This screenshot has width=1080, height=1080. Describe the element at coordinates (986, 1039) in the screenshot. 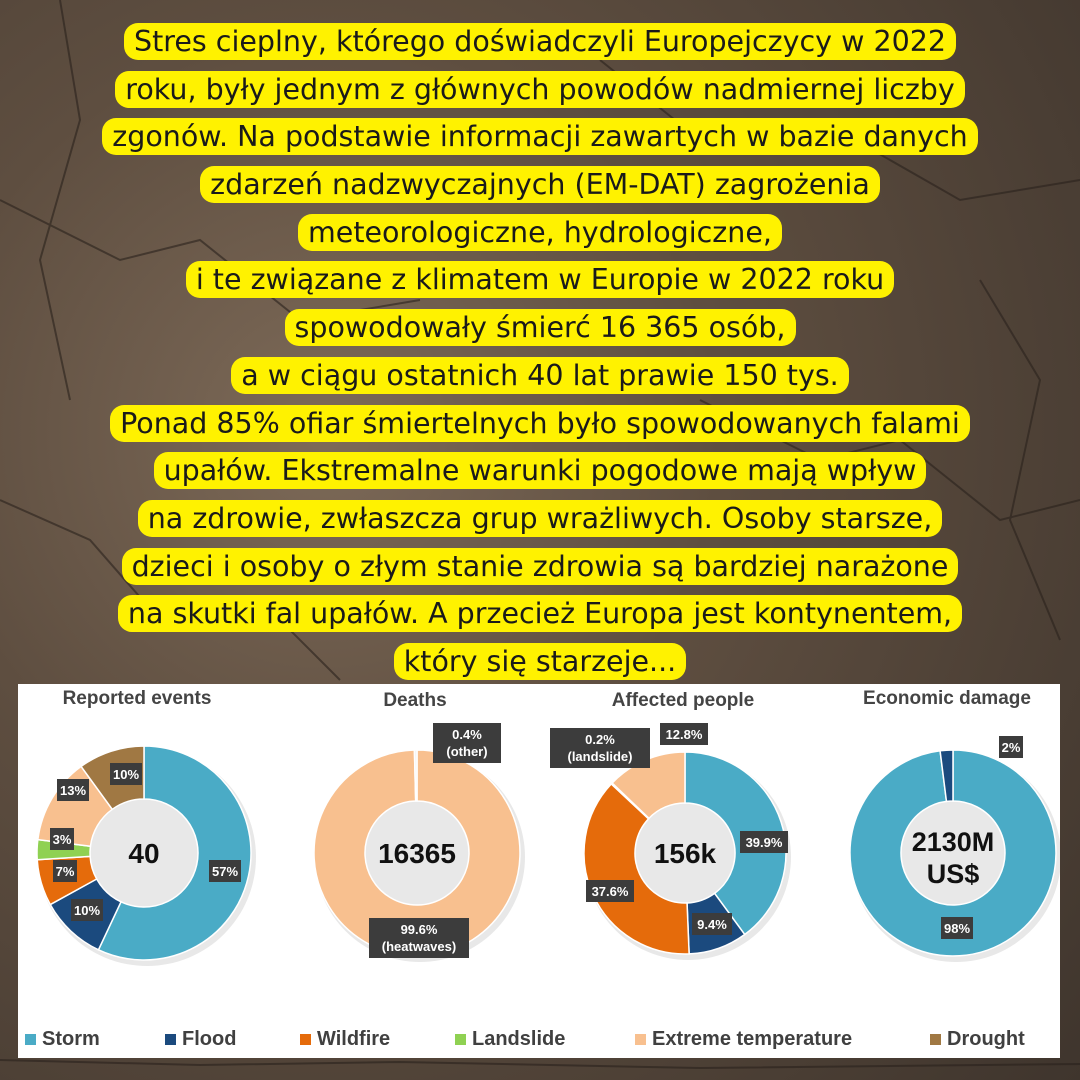

I see `legend-label: Drought` at that location.